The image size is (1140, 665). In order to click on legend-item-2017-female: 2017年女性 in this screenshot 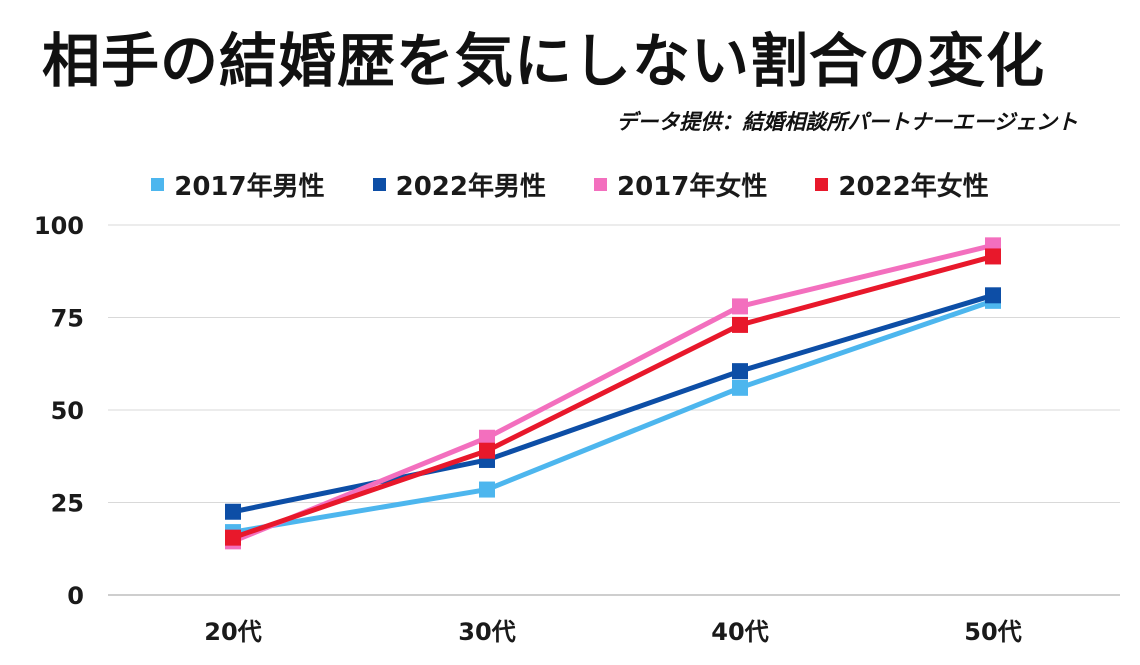, I will do `click(680, 184)`.